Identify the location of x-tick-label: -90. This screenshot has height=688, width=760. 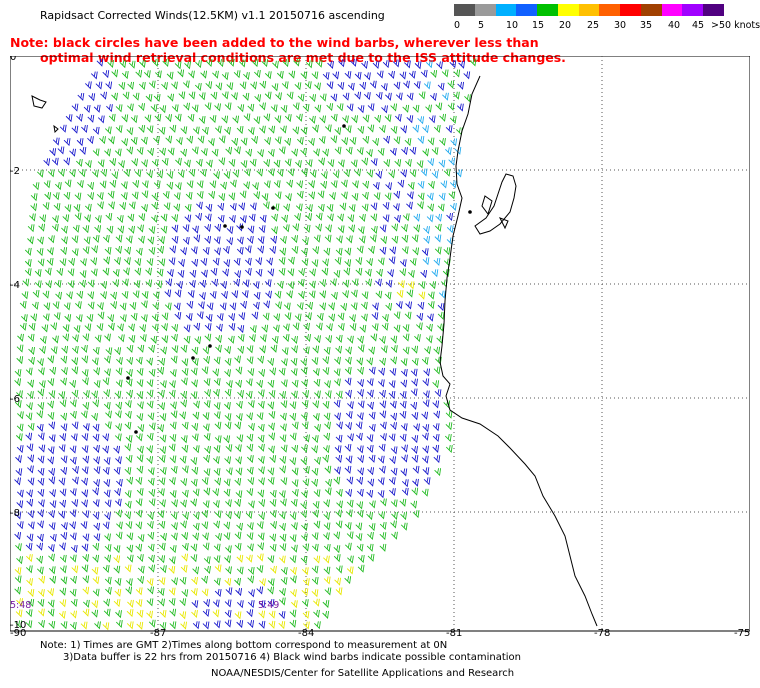
(18, 632).